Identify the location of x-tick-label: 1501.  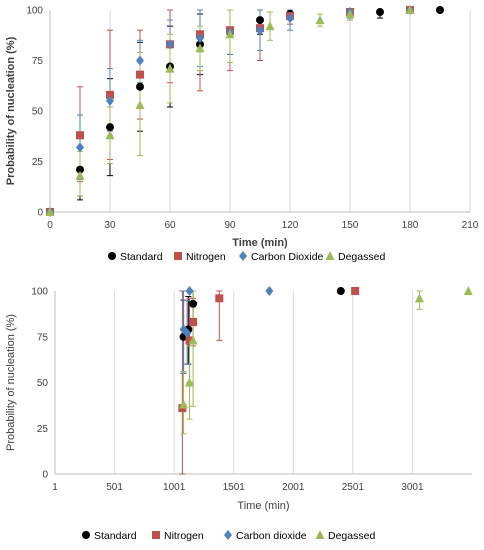
(234, 487).